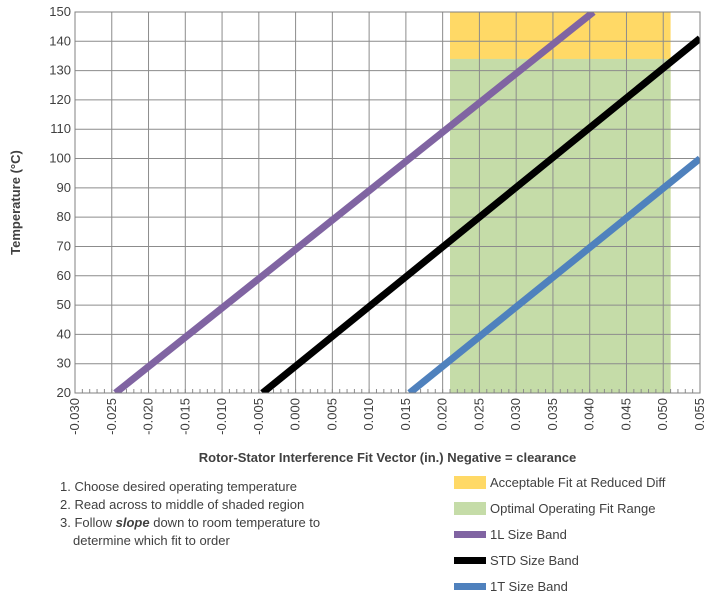  Describe the element at coordinates (258, 416) in the screenshot. I see `x-tick-label: -0.005` at that location.